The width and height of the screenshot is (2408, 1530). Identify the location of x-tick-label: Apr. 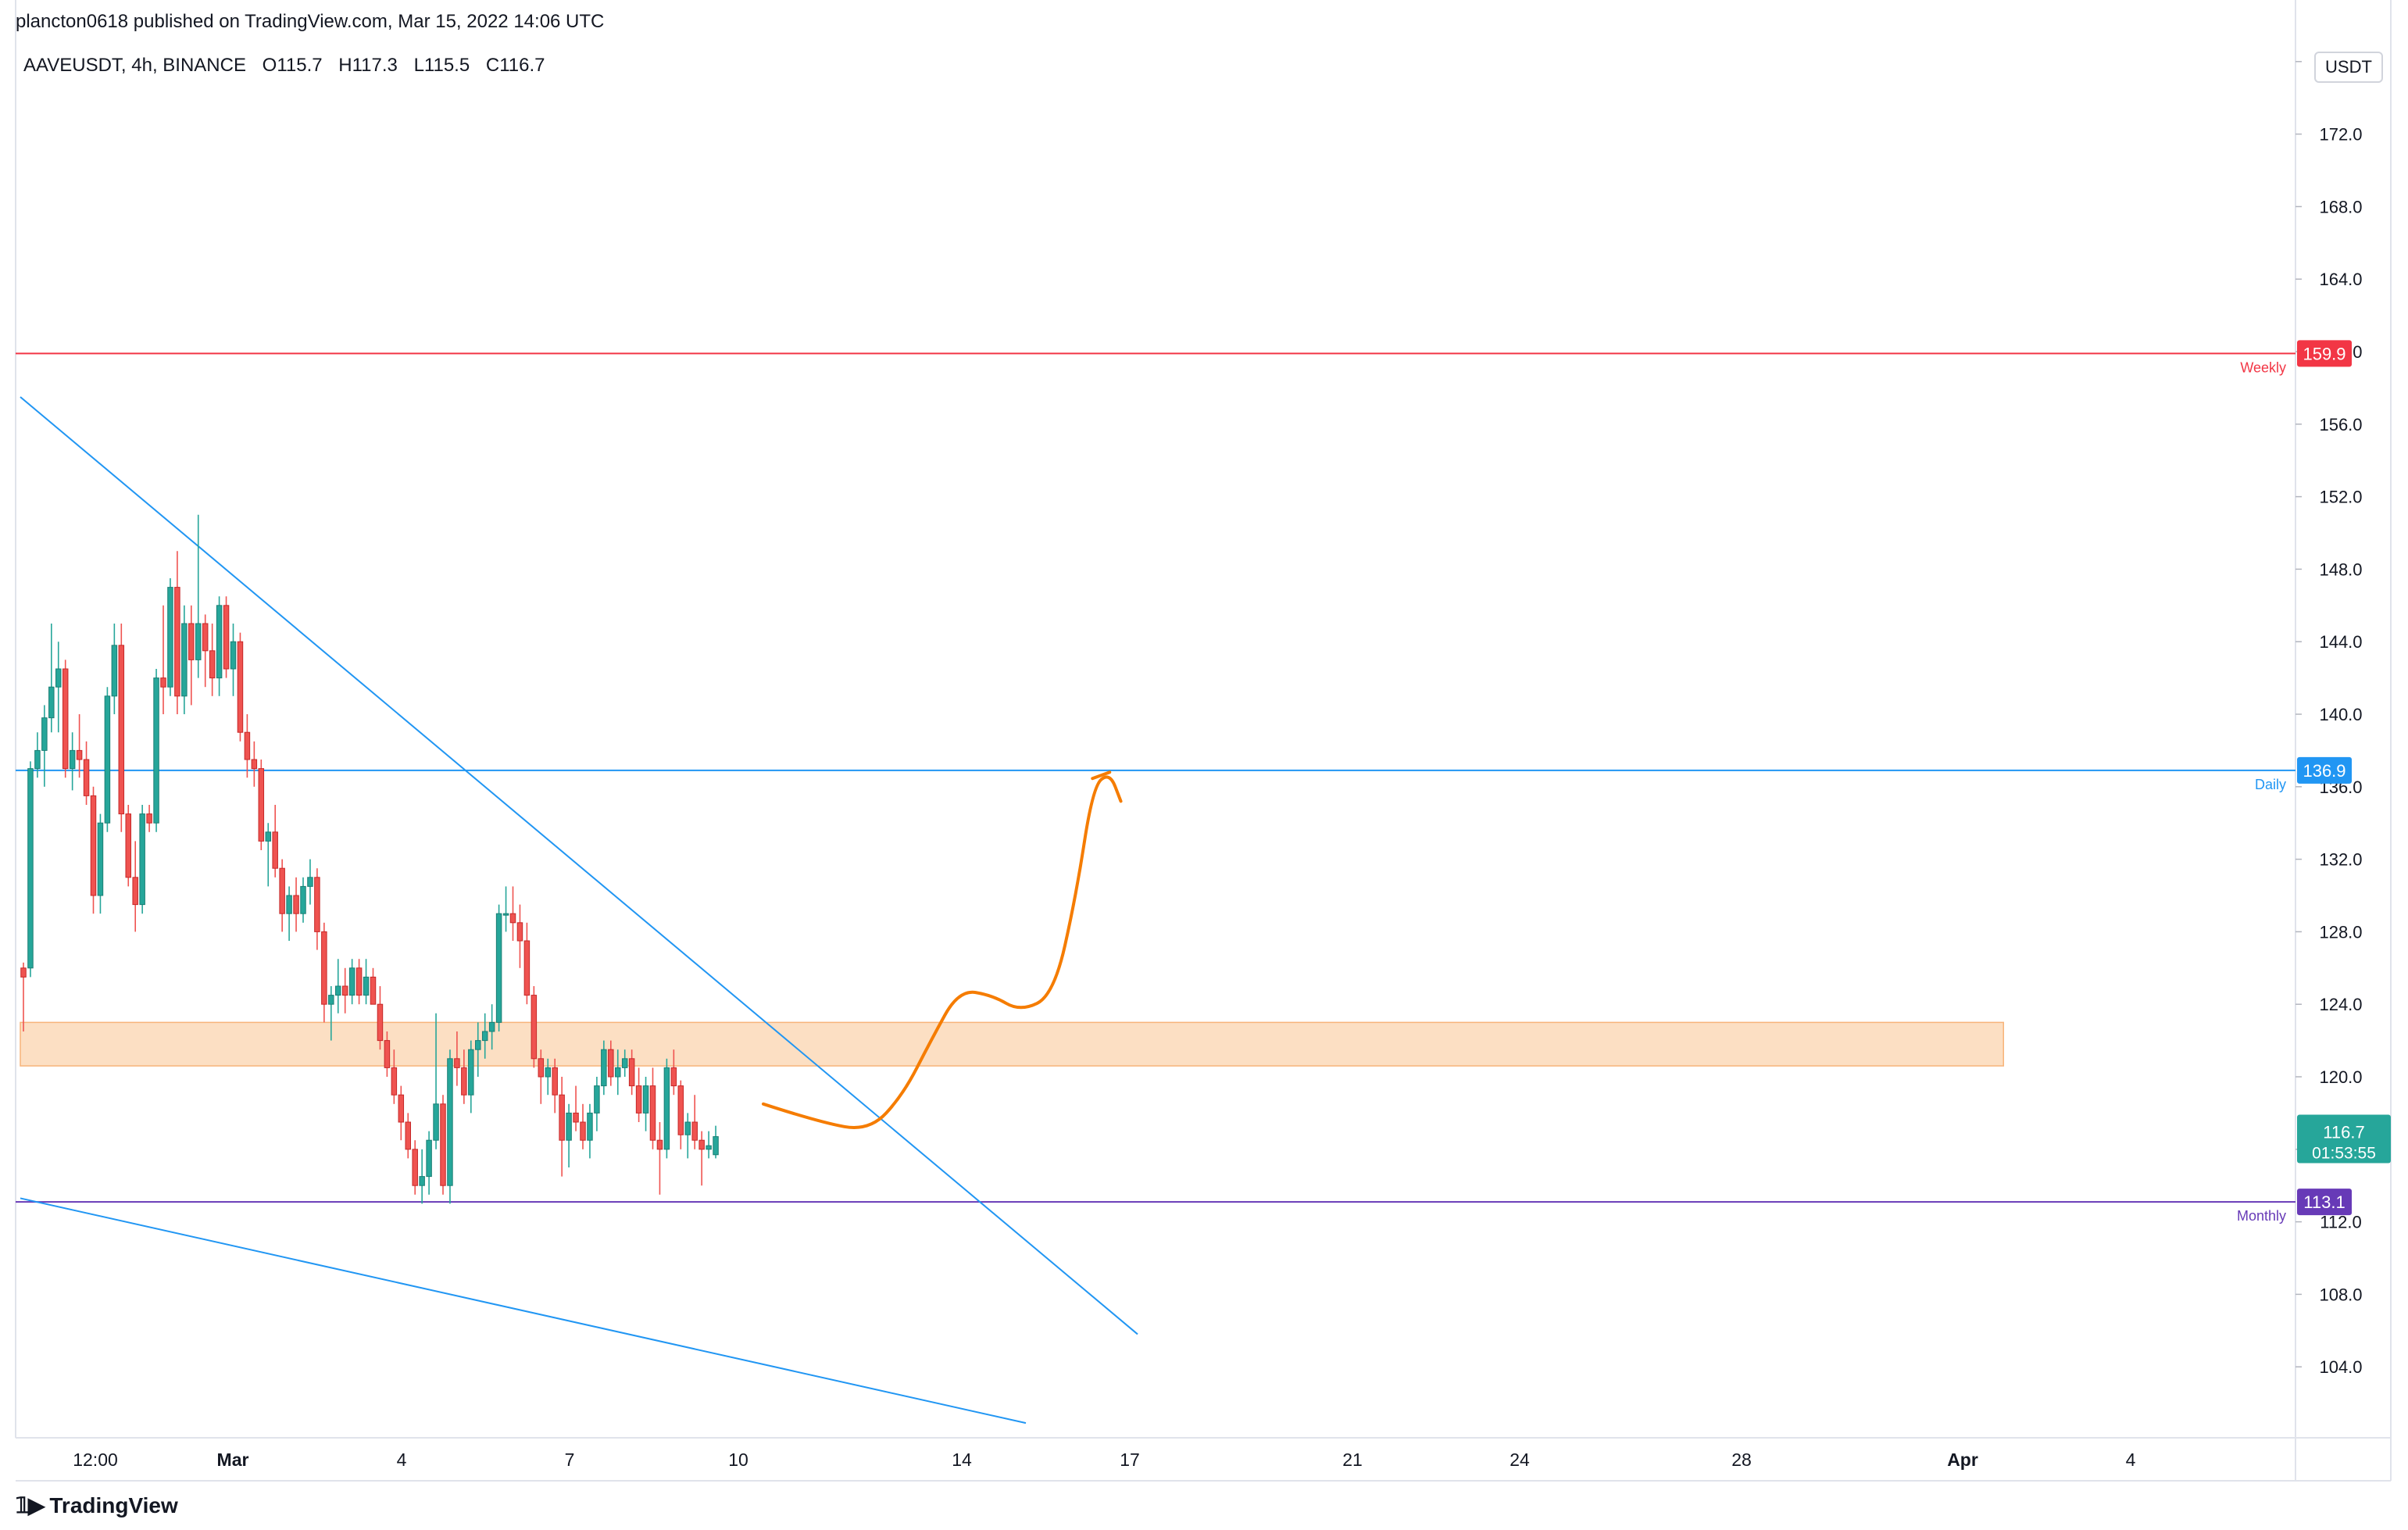
(1962, 1460).